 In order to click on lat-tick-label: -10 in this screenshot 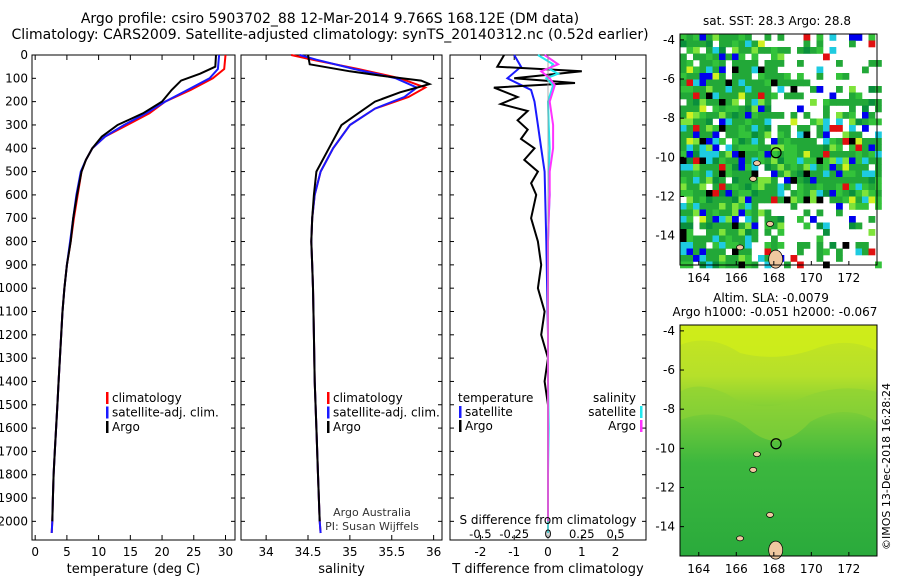, I will do `click(665, 157)`.